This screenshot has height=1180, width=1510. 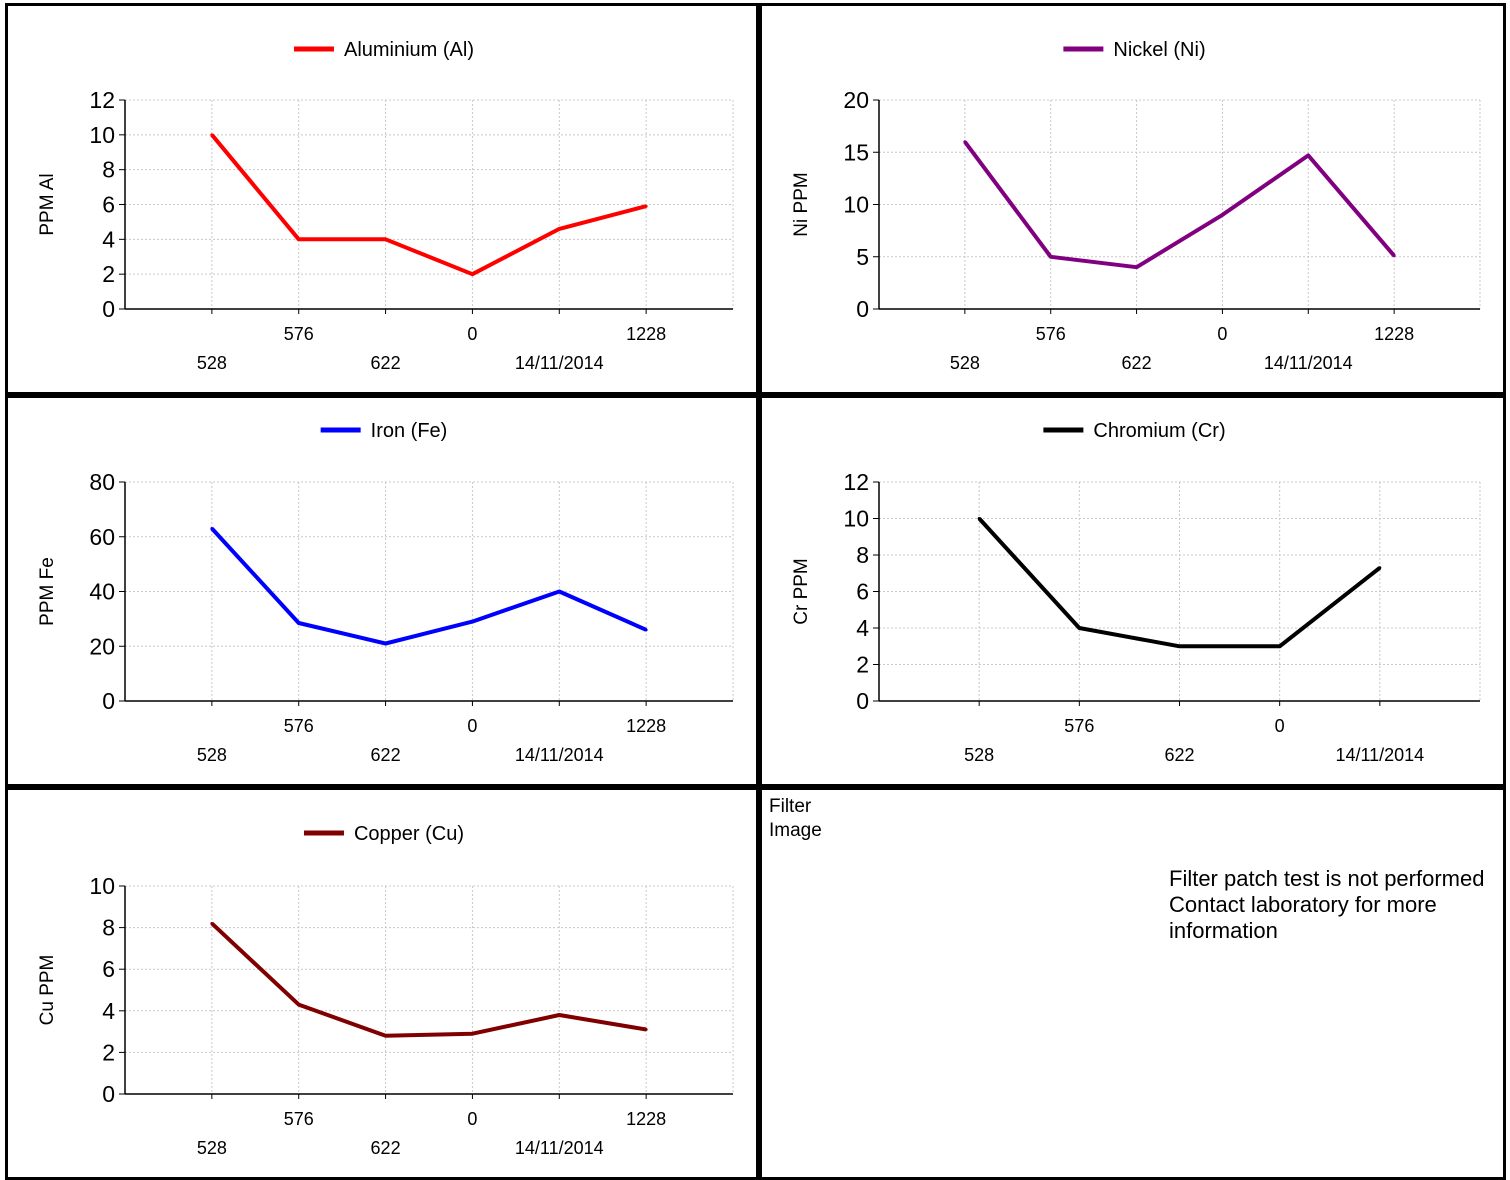 What do you see at coordinates (47, 591) in the screenshot?
I see `y-axis-label: PPM Fe` at bounding box center [47, 591].